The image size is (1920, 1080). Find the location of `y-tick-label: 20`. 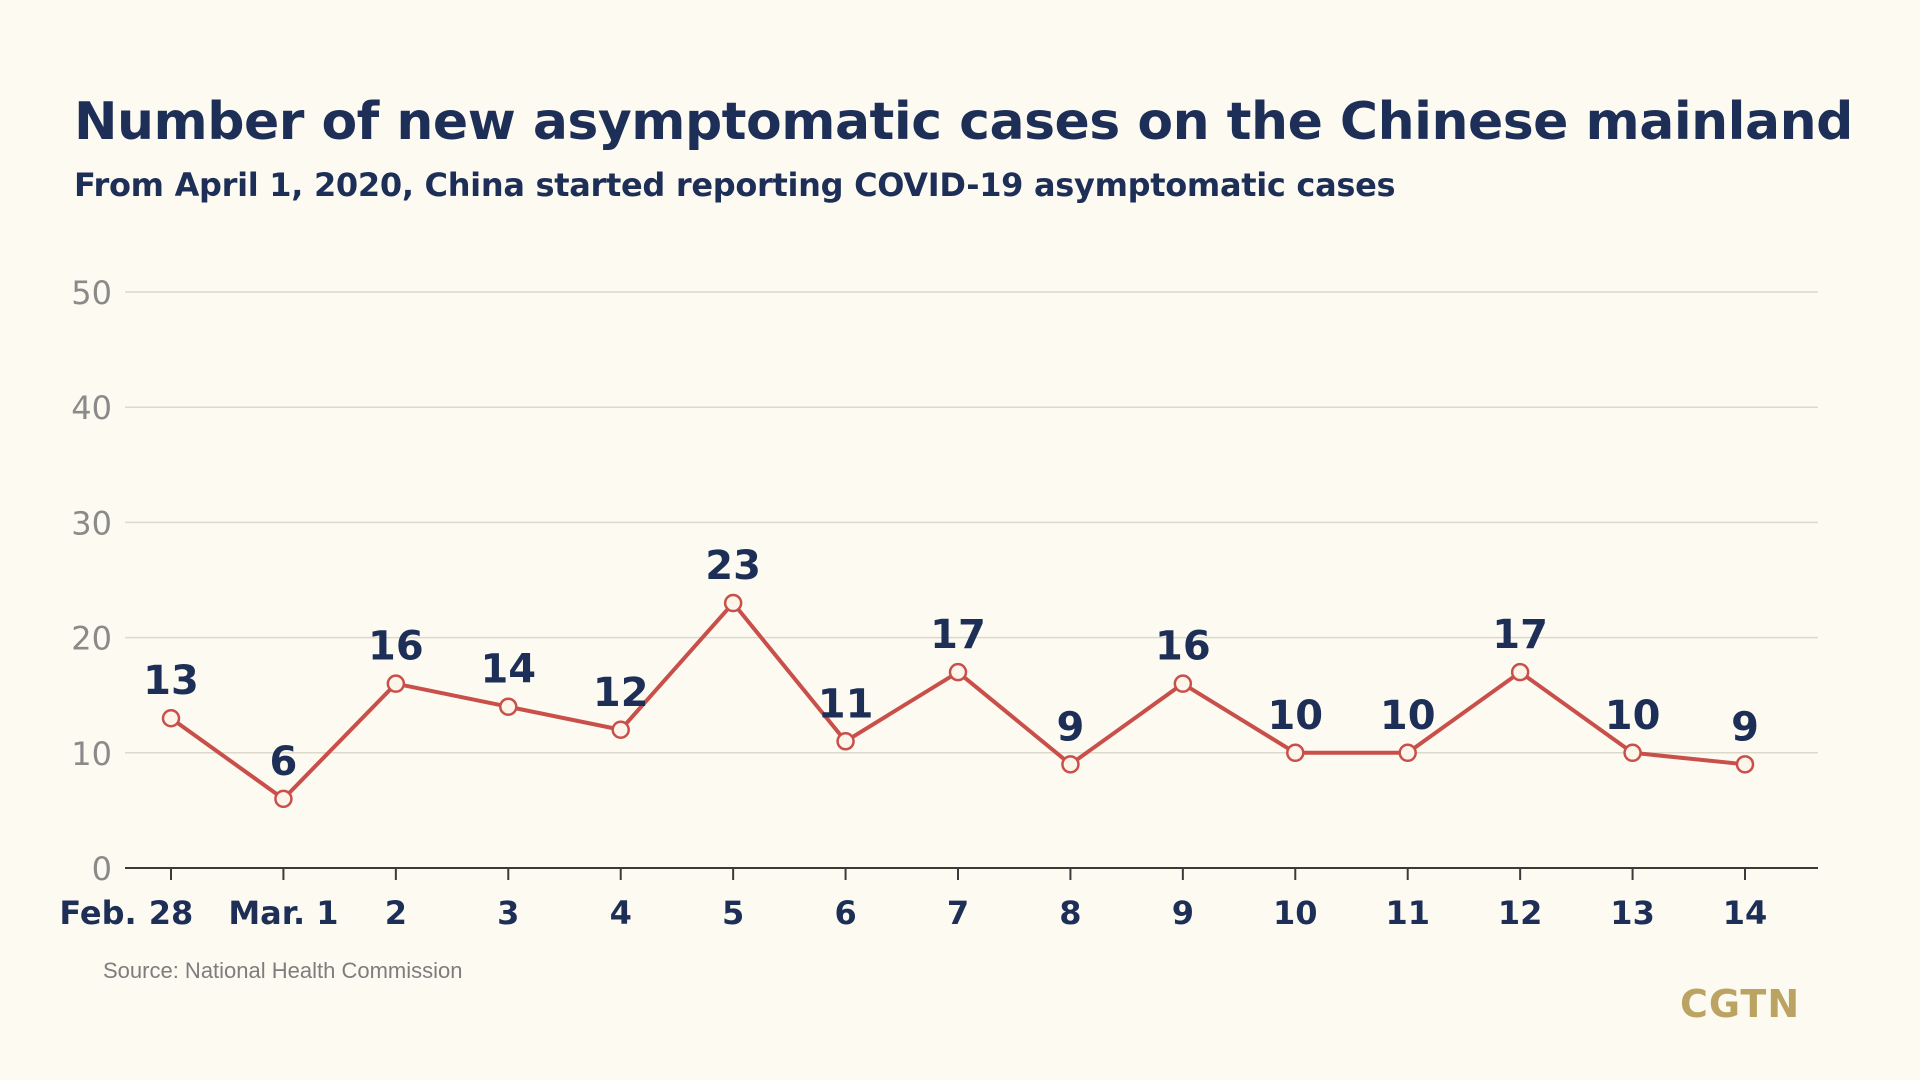

y-tick-label: 20 is located at coordinates (91, 639).